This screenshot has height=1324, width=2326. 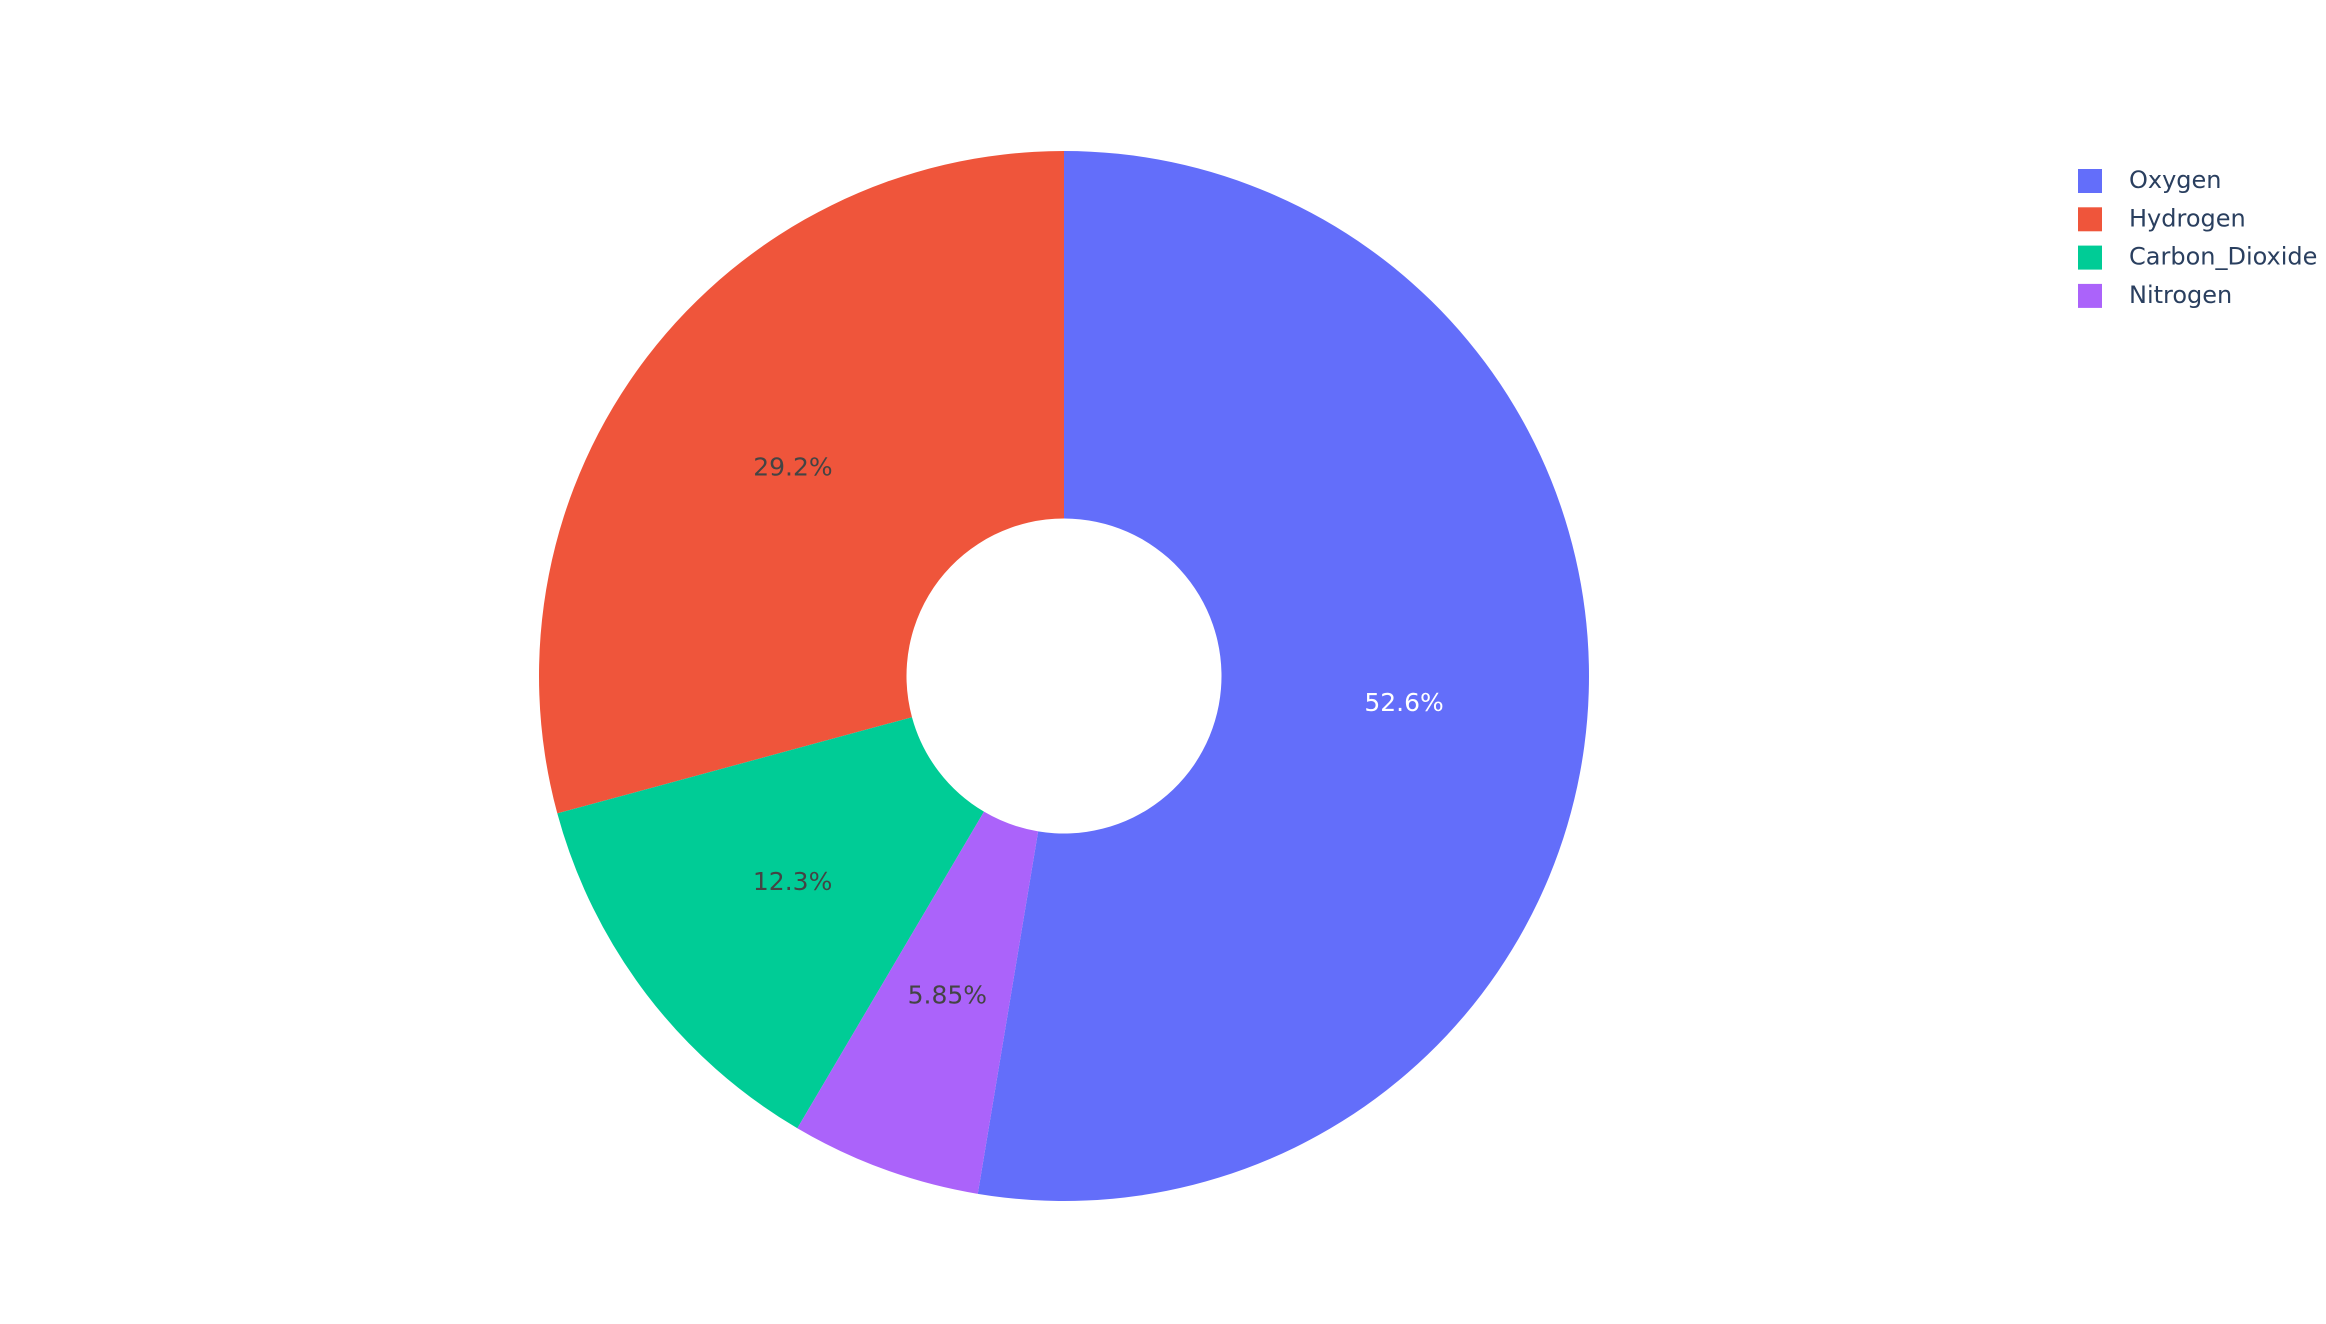 I want to click on slice-label: 12.3%, so click(x=792, y=881).